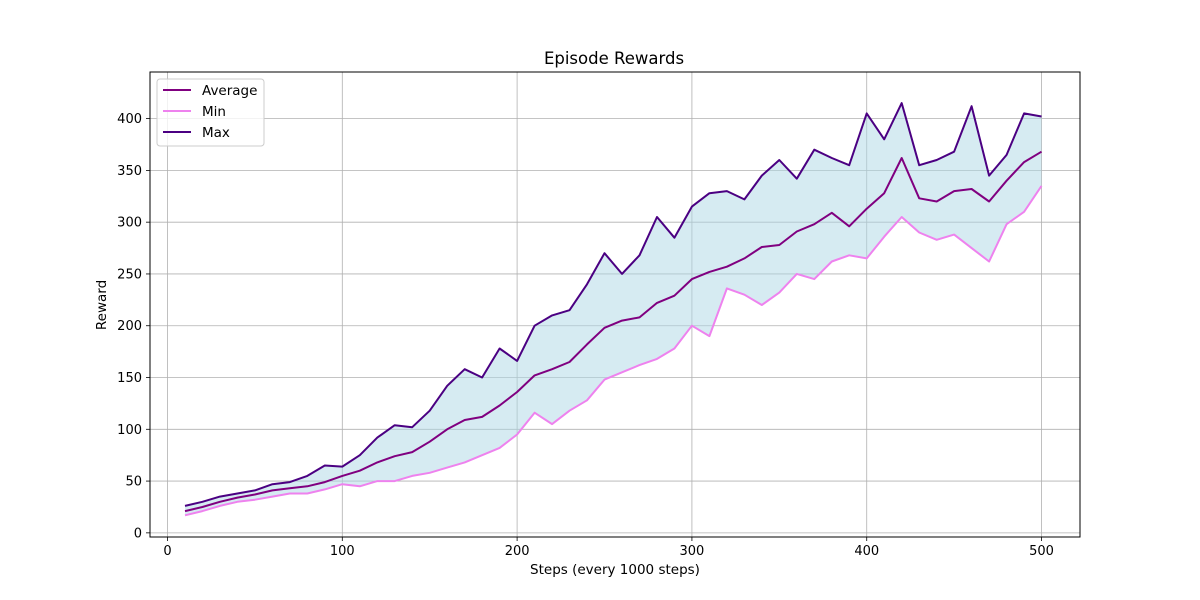 The height and width of the screenshot is (600, 1200). I want to click on y-tick-label: 350, so click(129, 171).